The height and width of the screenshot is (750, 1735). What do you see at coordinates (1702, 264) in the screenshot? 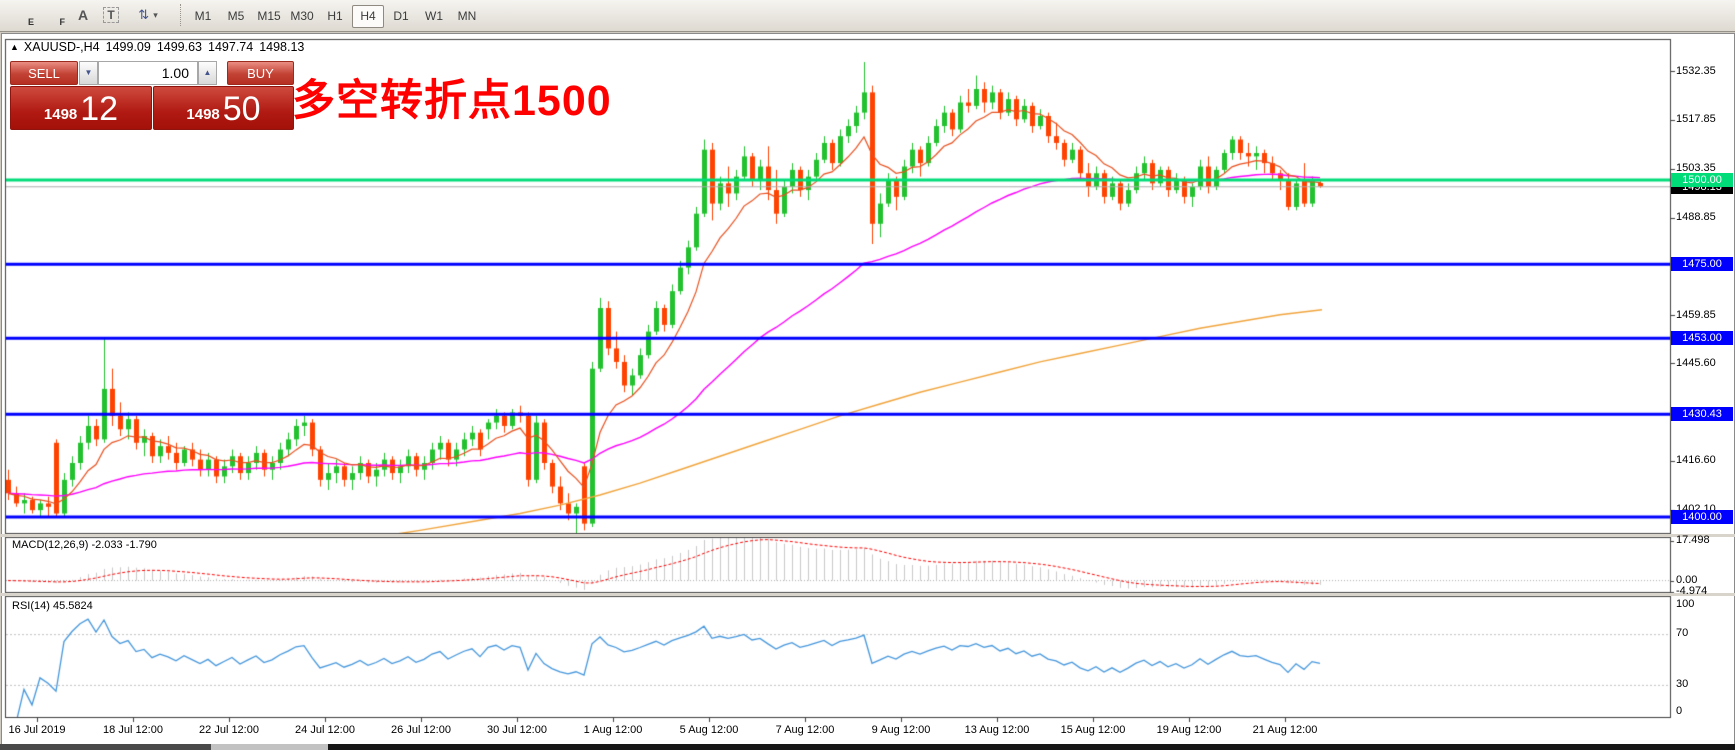
I see `level-price-label: 1475.00` at bounding box center [1702, 264].